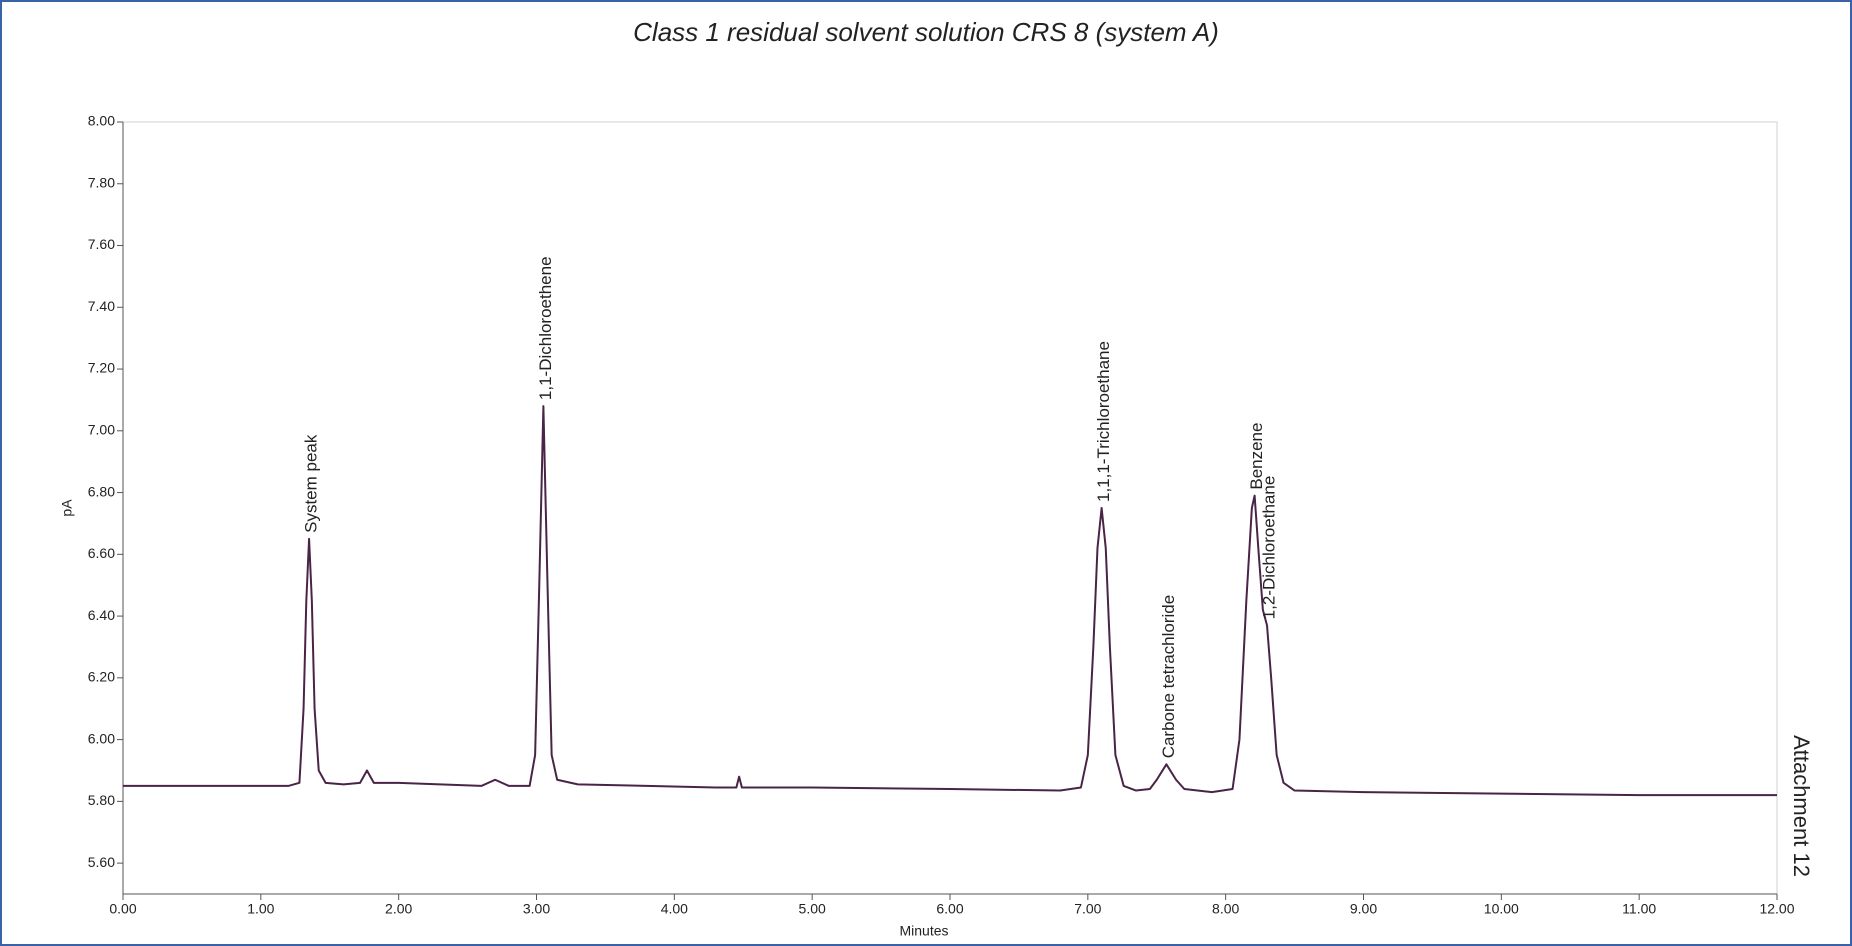  Describe the element at coordinates (1776, 909) in the screenshot. I see `x-tick-label: 12.00` at that location.